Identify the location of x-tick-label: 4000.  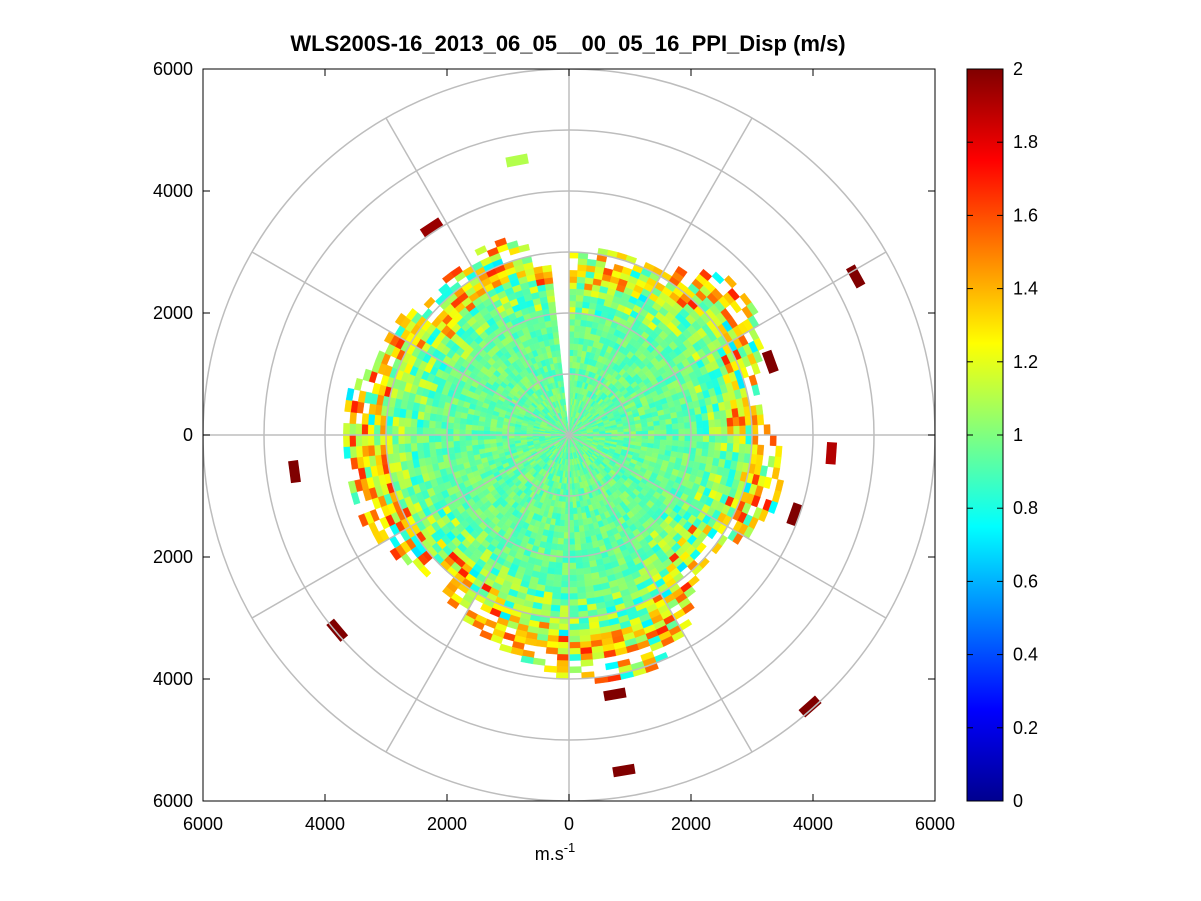
(813, 824).